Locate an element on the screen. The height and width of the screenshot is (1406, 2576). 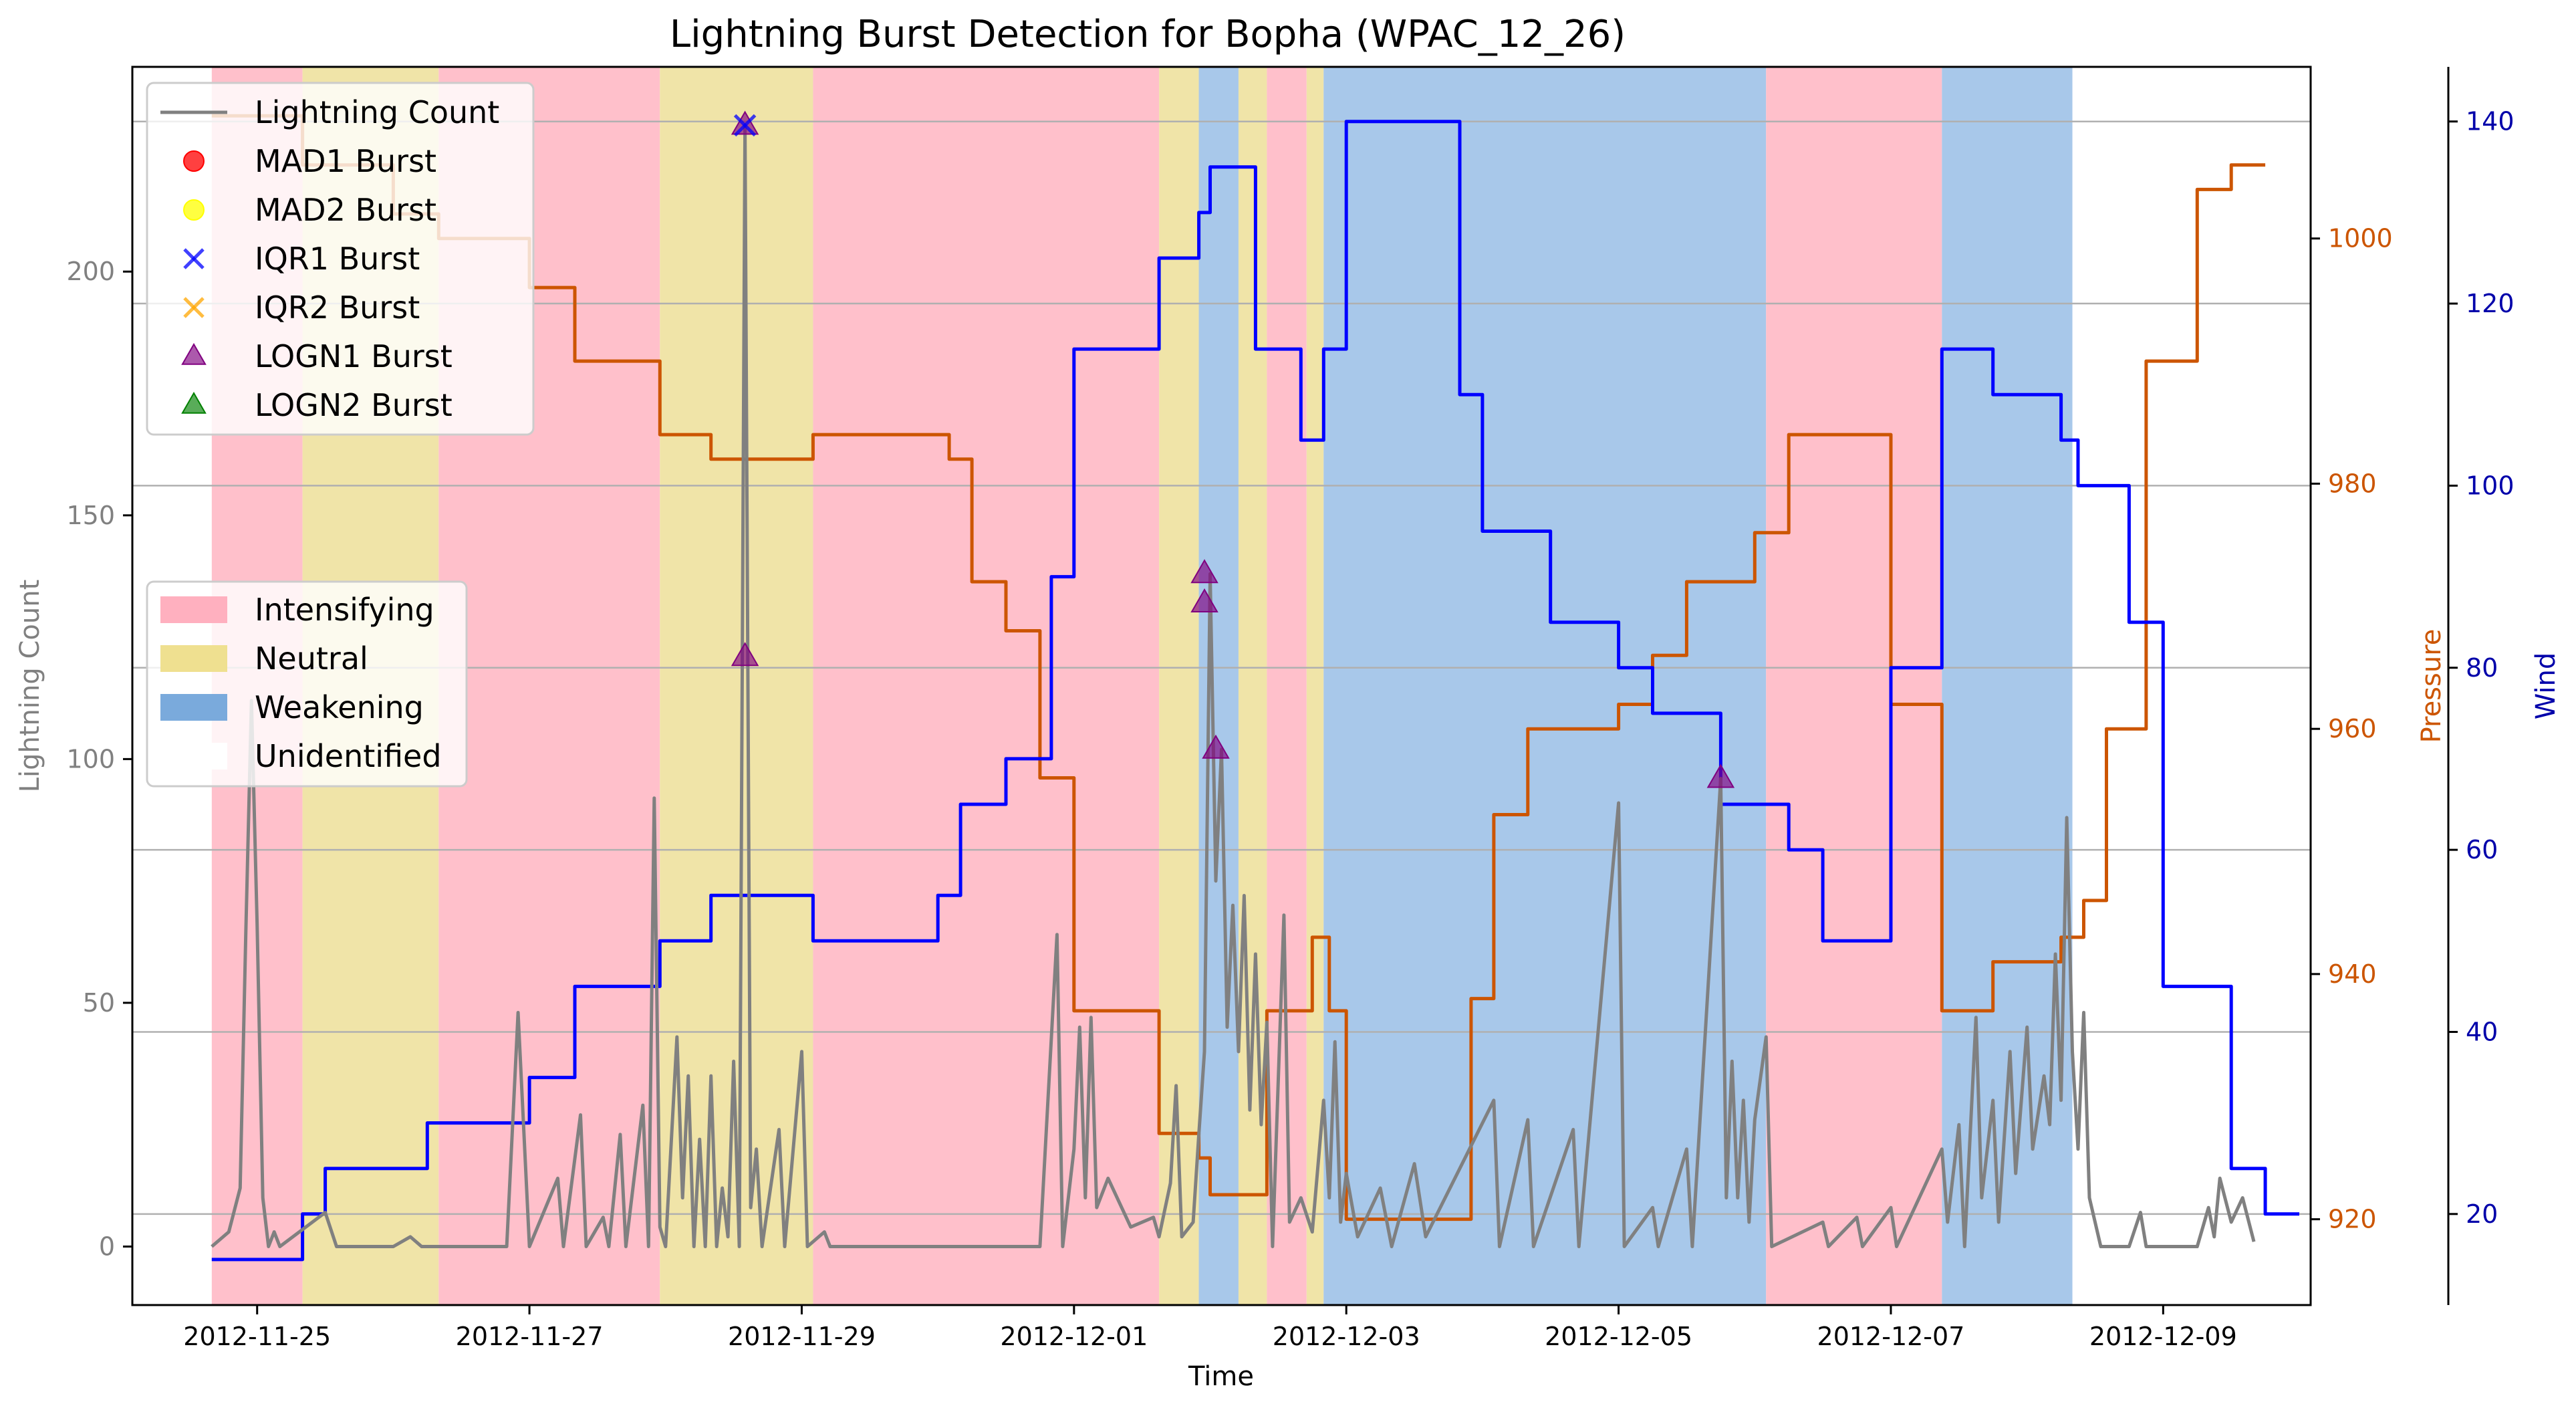
y-axis-pressure: 920 940 960 980 1000 is located at coordinates (2352, 729).